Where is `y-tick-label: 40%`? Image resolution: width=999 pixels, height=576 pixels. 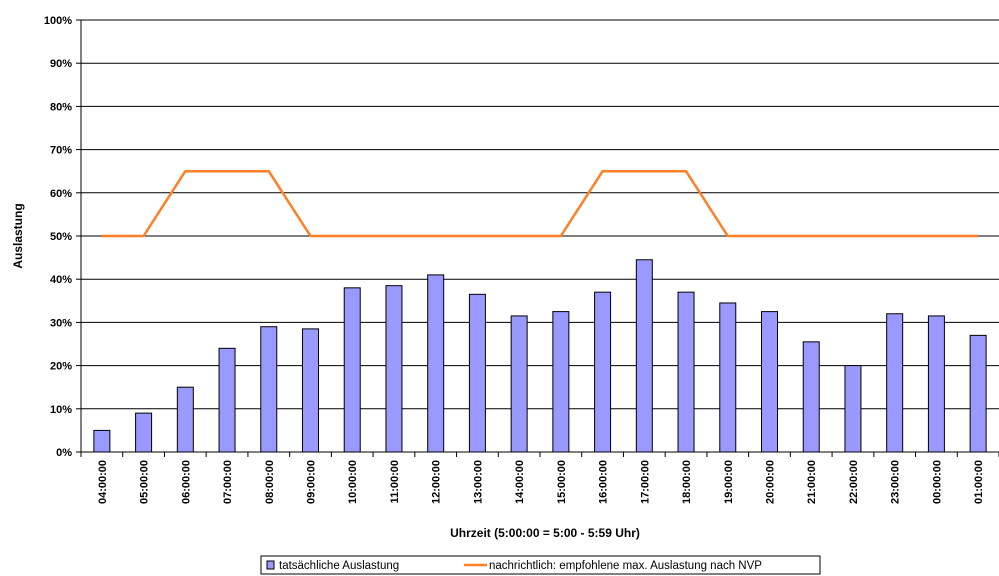 y-tick-label: 40% is located at coordinates (61, 280).